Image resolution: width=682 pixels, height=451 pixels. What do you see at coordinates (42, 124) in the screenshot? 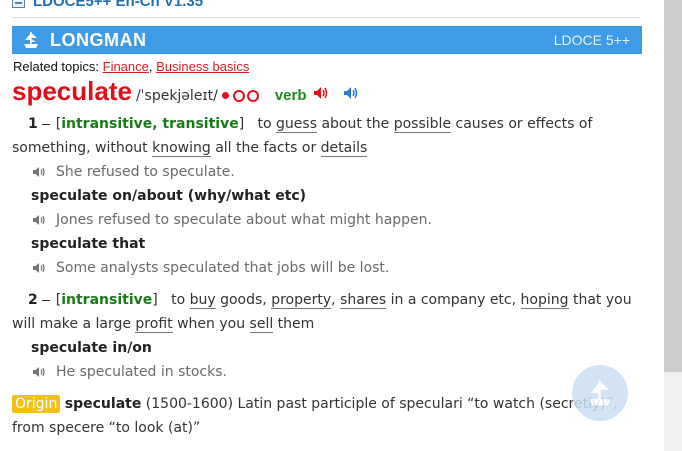
I see `sense-number: 1` at bounding box center [42, 124].